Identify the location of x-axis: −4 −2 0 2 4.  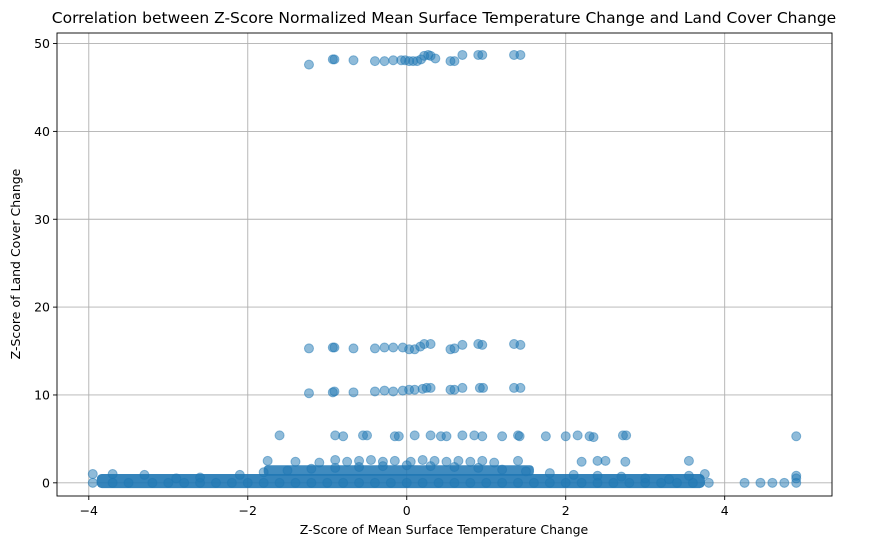
(404, 507).